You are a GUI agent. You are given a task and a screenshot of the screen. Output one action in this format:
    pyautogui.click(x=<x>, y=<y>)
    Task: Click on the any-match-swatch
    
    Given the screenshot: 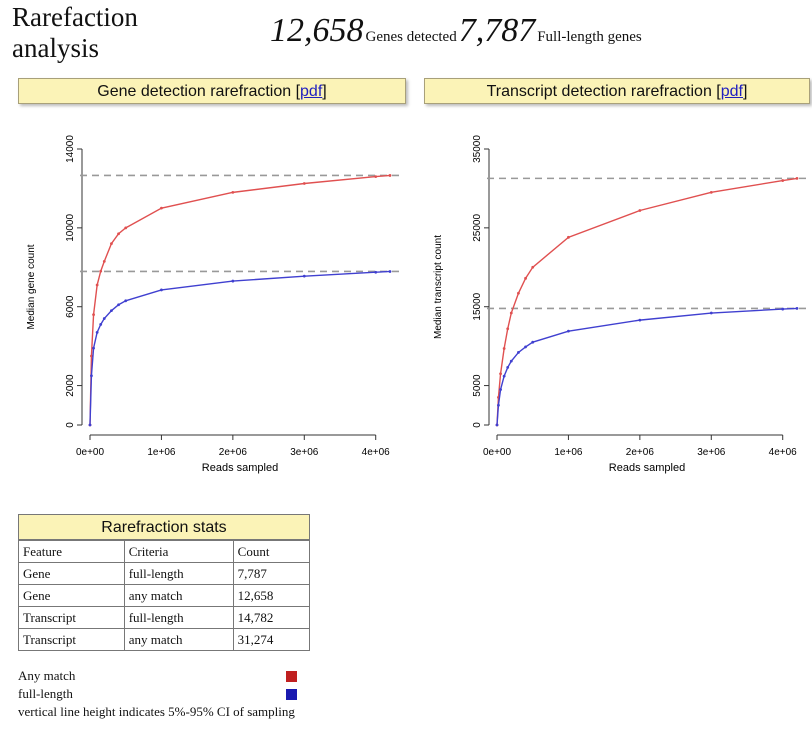 What is the action you would take?
    pyautogui.click(x=291, y=676)
    